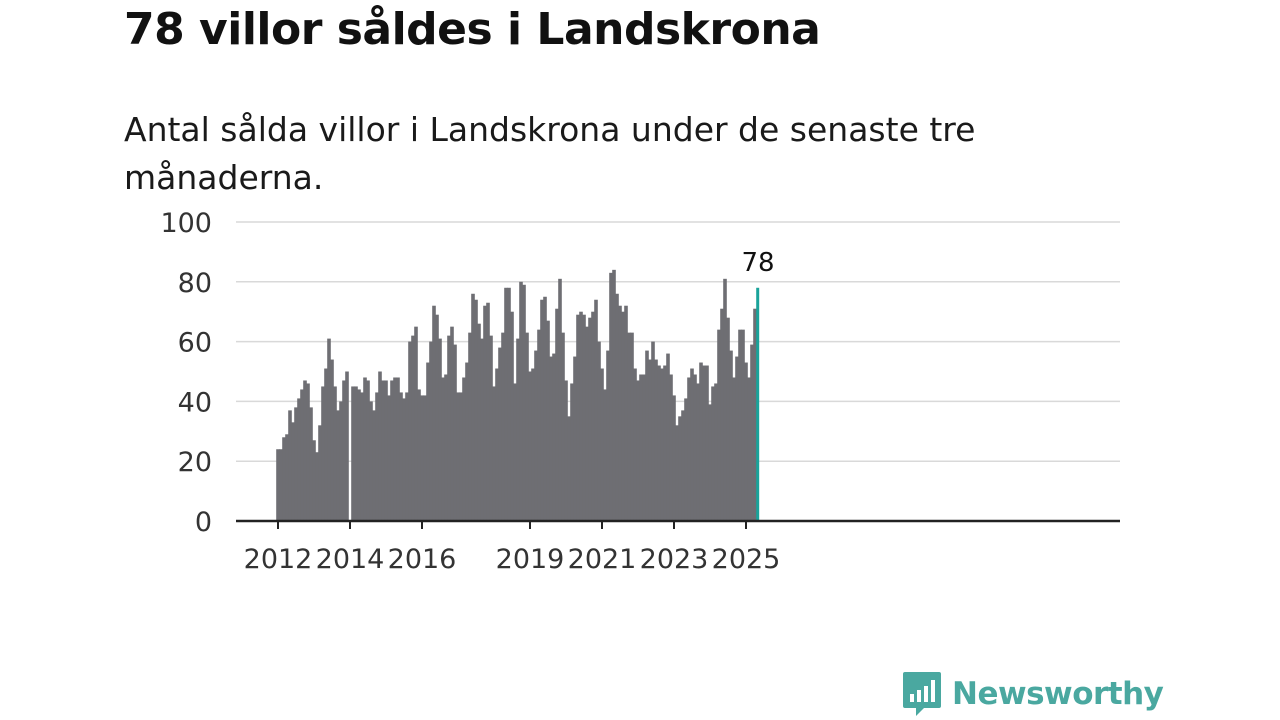 The width and height of the screenshot is (1280, 720). What do you see at coordinates (195, 462) in the screenshot?
I see `y-tick-label: 20` at bounding box center [195, 462].